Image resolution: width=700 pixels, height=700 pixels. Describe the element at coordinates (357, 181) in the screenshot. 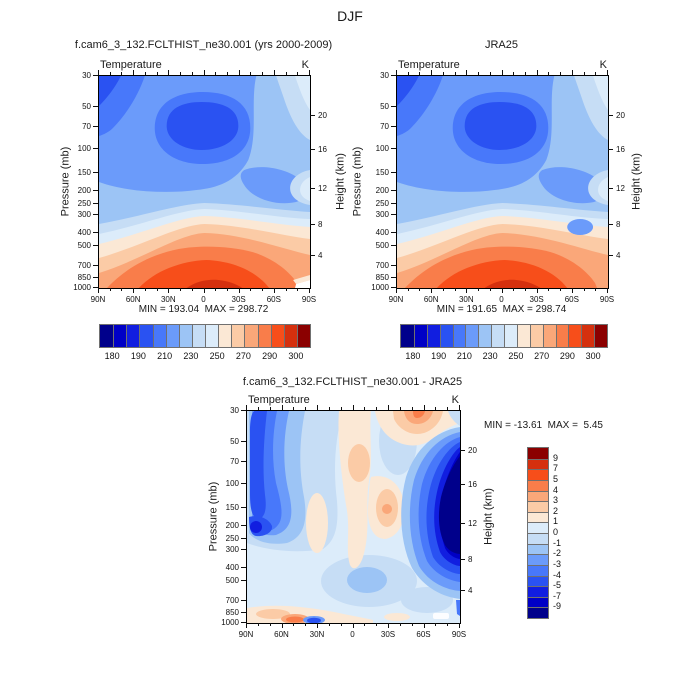

I see `pressure-axis-title-obs: Pressure (mb)` at that location.